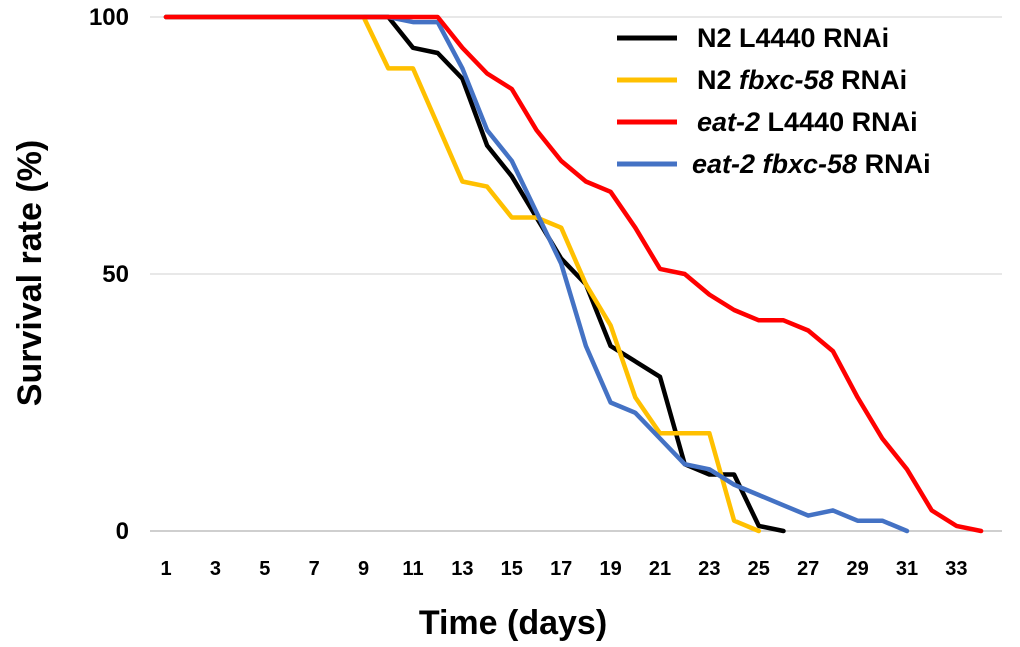 Image resolution: width=1020 pixels, height=647 pixels. I want to click on x-tick-label: 23, so click(709, 569).